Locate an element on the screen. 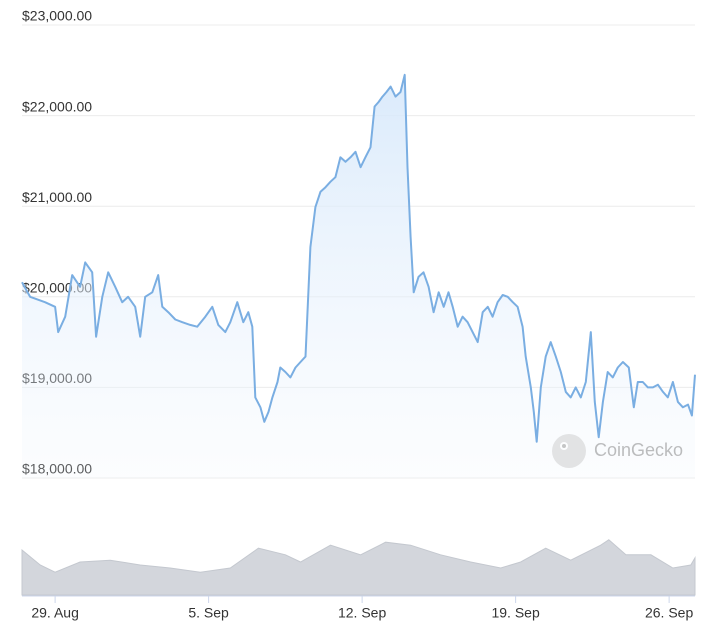 The image size is (709, 630). watermark-text: CoinGecko is located at coordinates (638, 450).